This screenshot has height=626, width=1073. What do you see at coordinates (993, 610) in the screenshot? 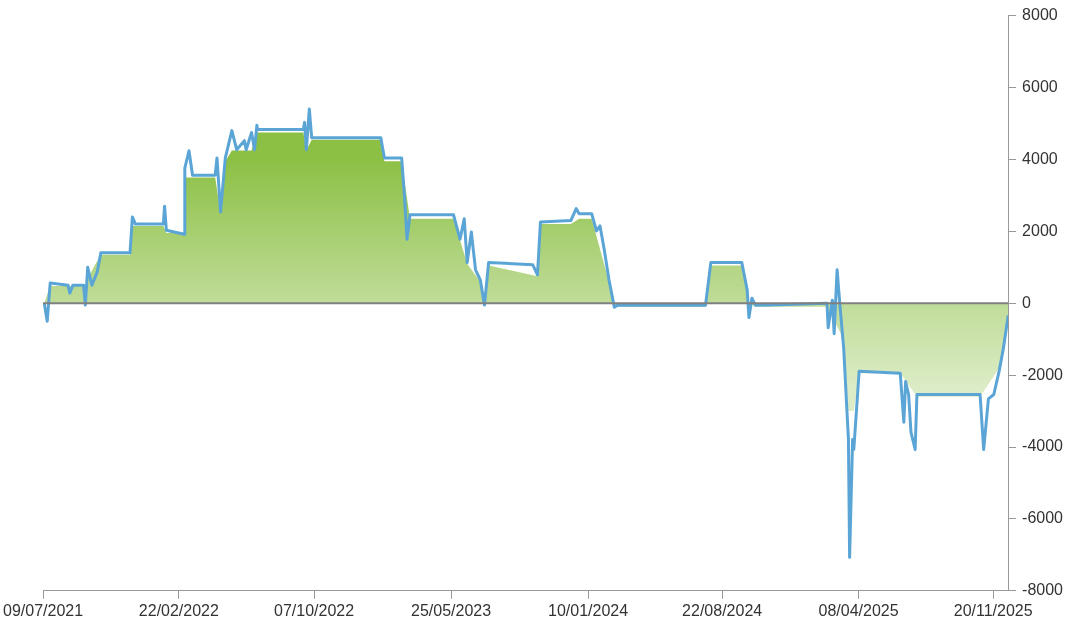
I see `x-tick-label: 20/11/2025` at bounding box center [993, 610].